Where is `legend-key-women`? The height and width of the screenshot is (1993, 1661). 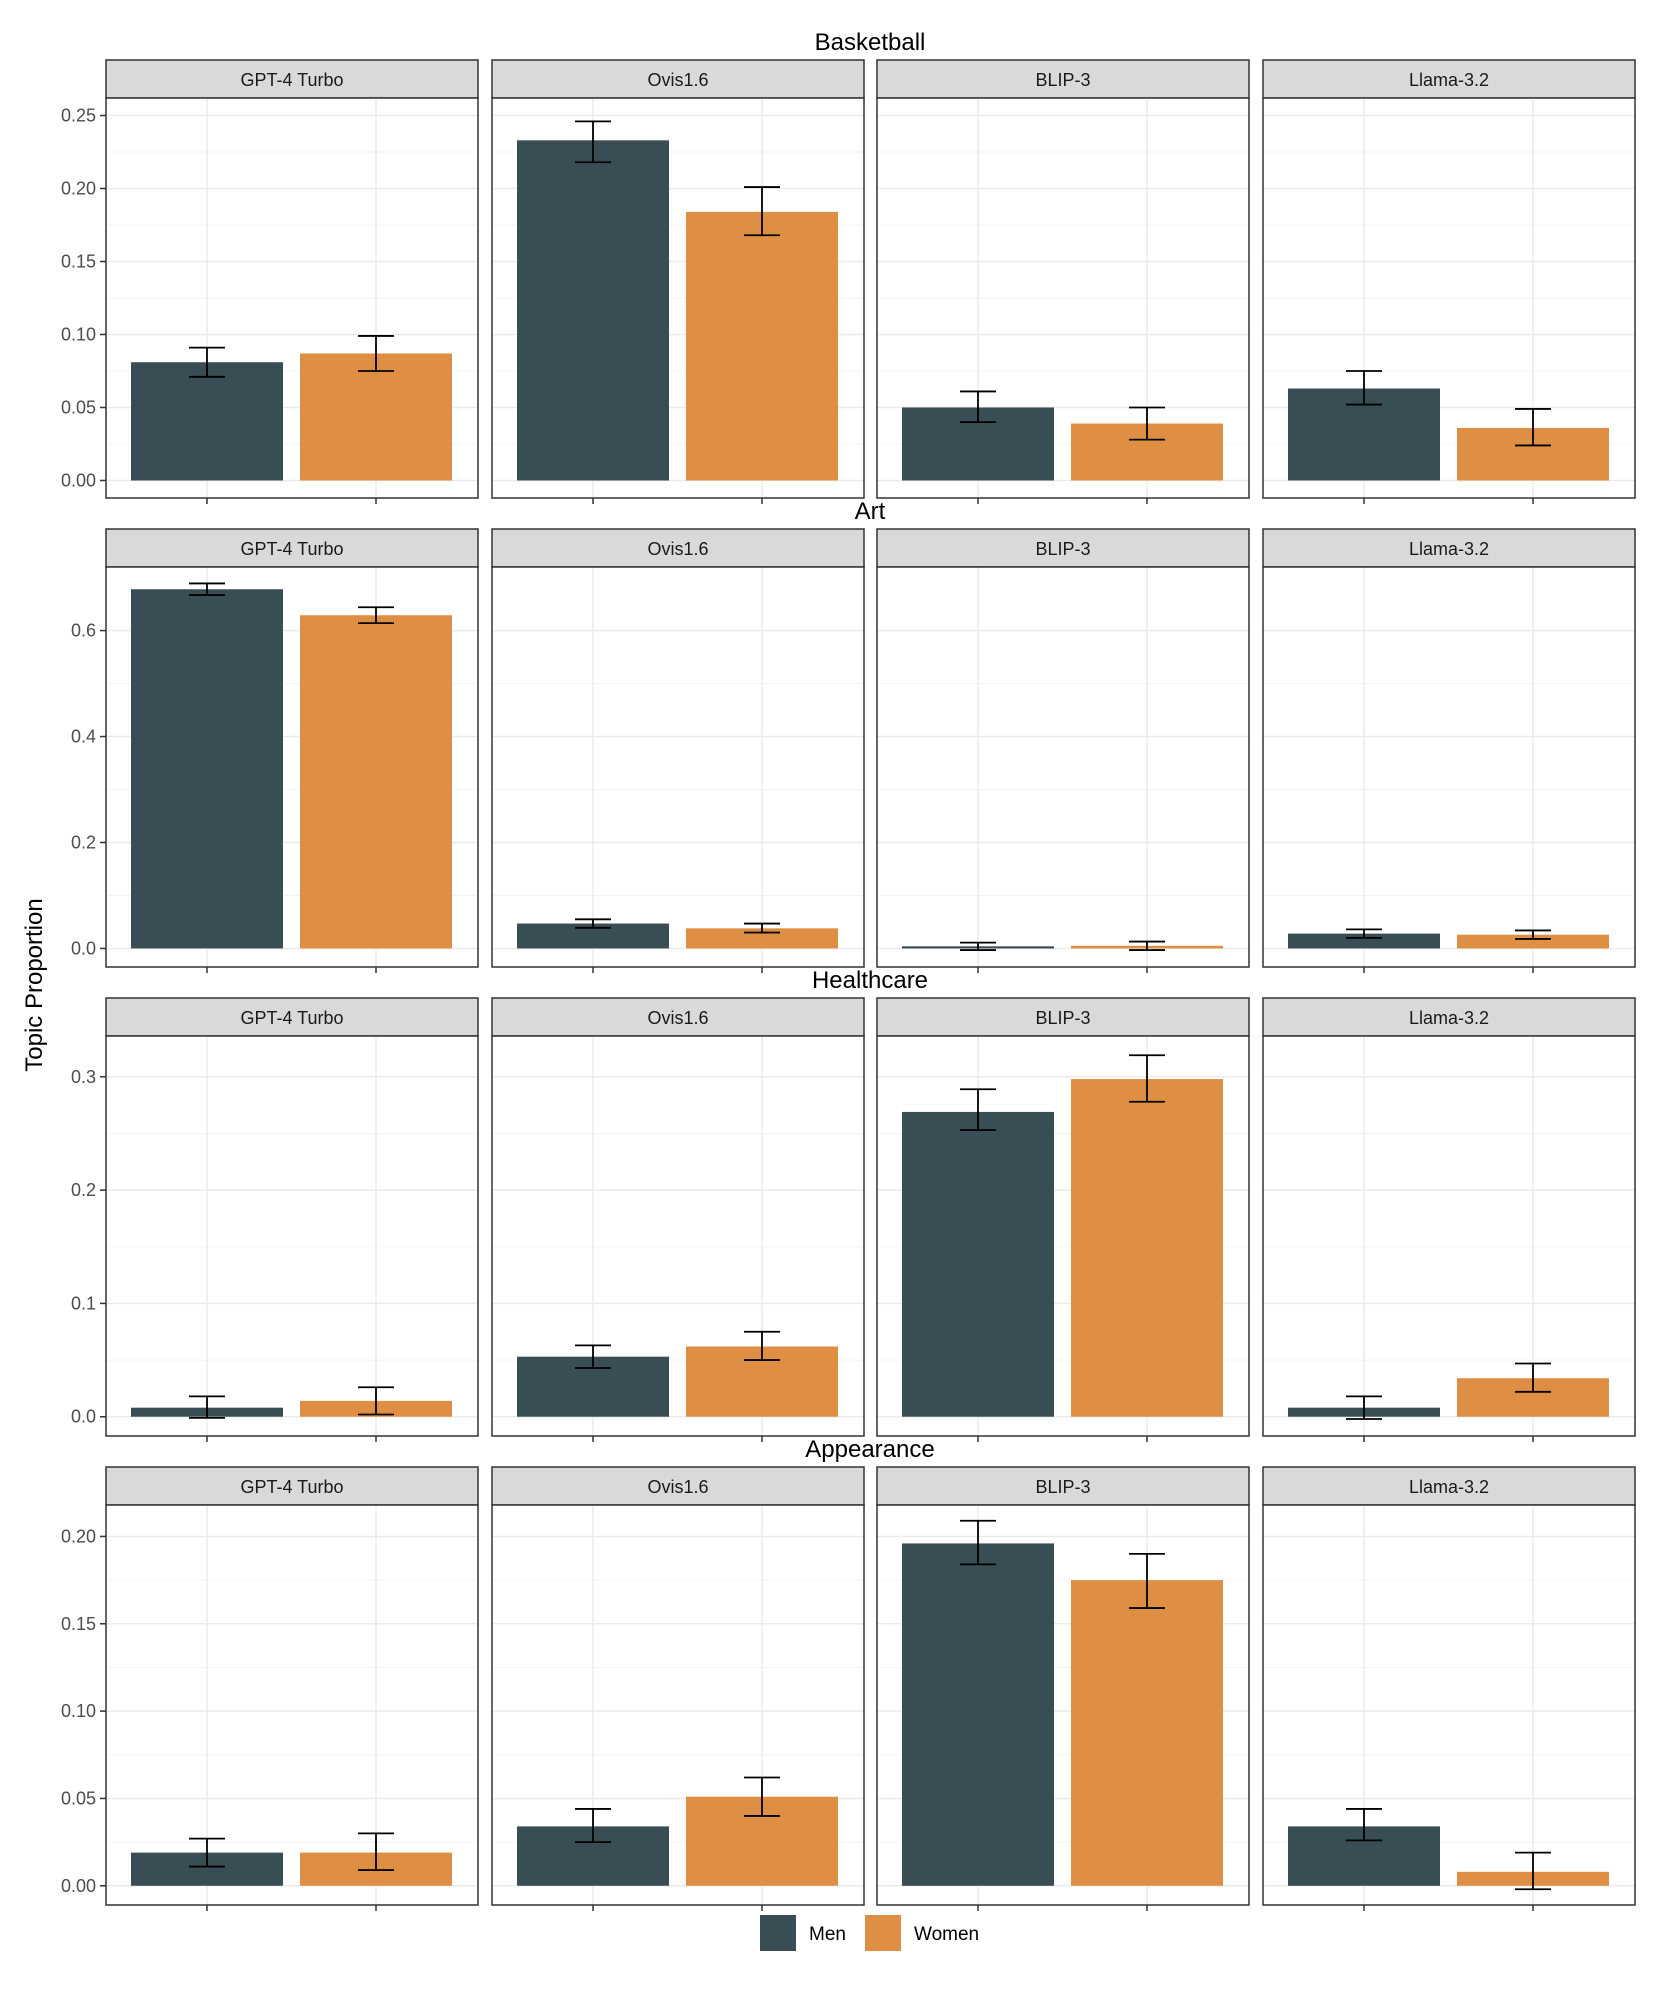
legend-key-women is located at coordinates (883, 1933).